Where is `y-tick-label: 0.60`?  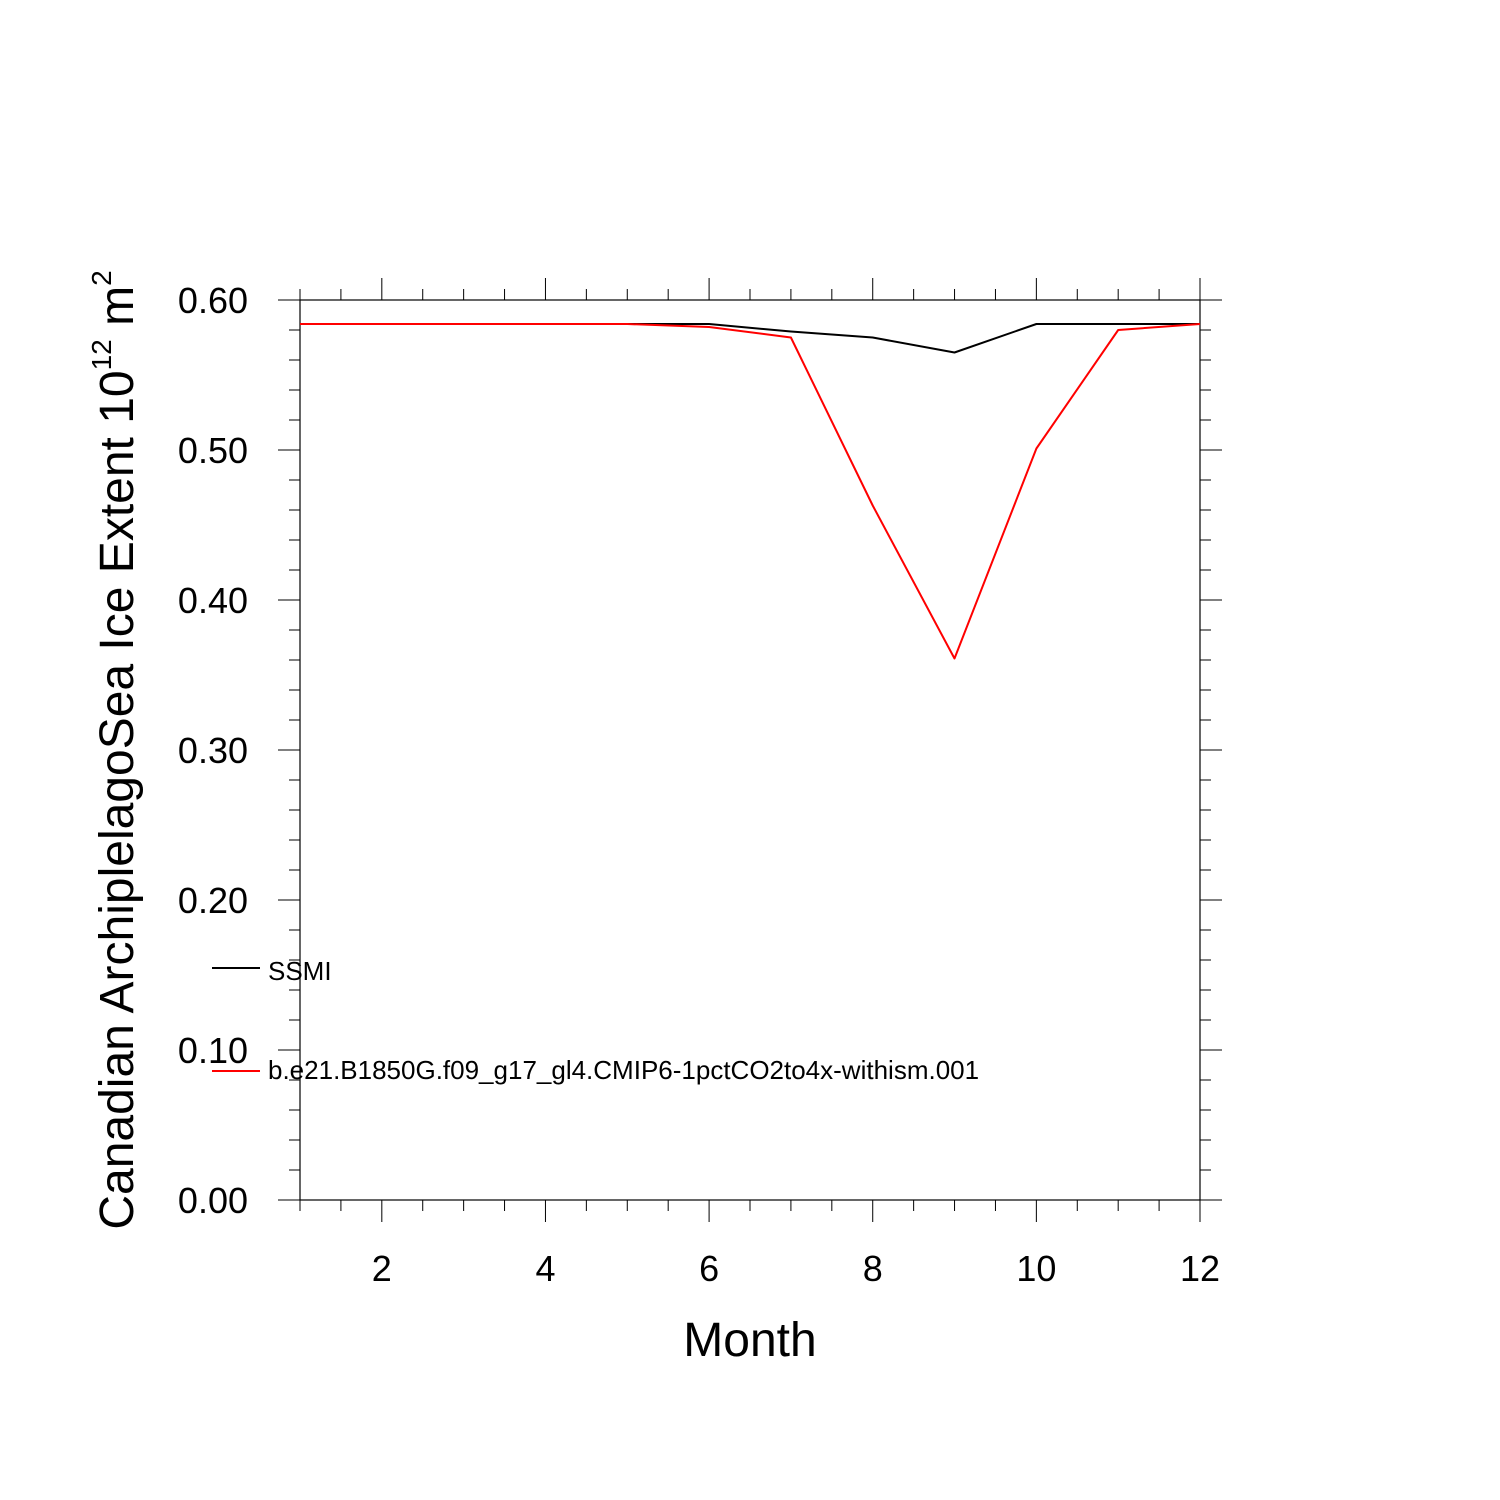
y-tick-label: 0.60 is located at coordinates (213, 300).